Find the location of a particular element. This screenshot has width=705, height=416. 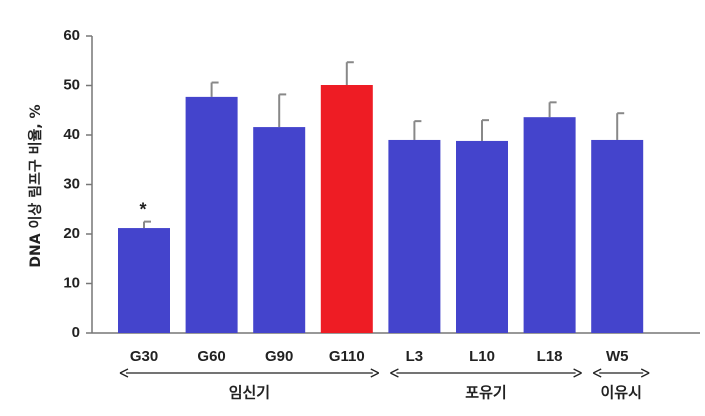

y-tick-label: 50 is located at coordinates (71, 84).